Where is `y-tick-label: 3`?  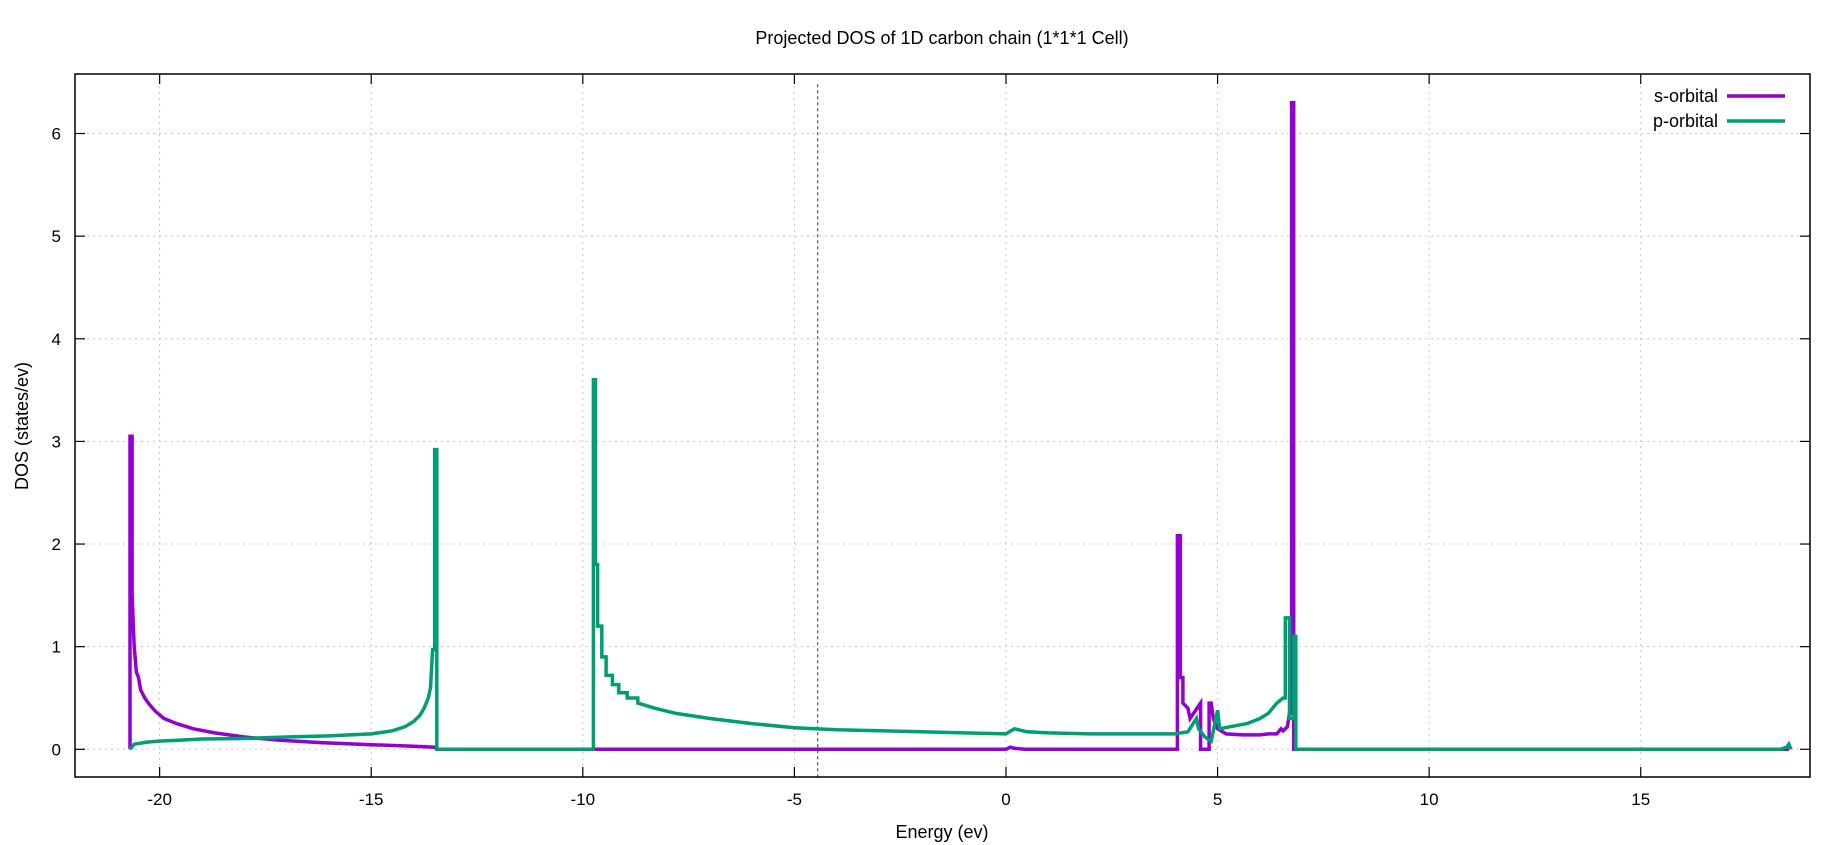 y-tick-label: 3 is located at coordinates (56, 441).